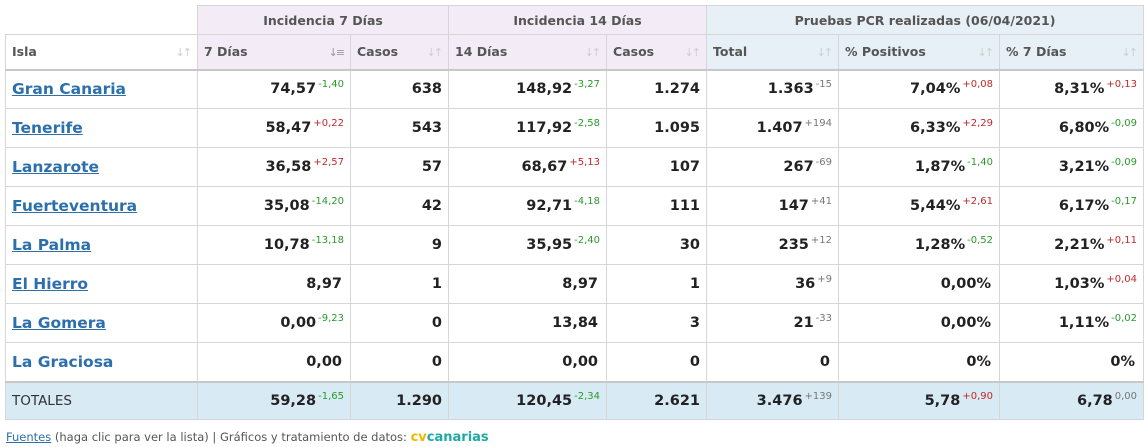 The height and width of the screenshot is (447, 1148). What do you see at coordinates (101, 20) in the screenshot?
I see `group-header-blank` at bounding box center [101, 20].